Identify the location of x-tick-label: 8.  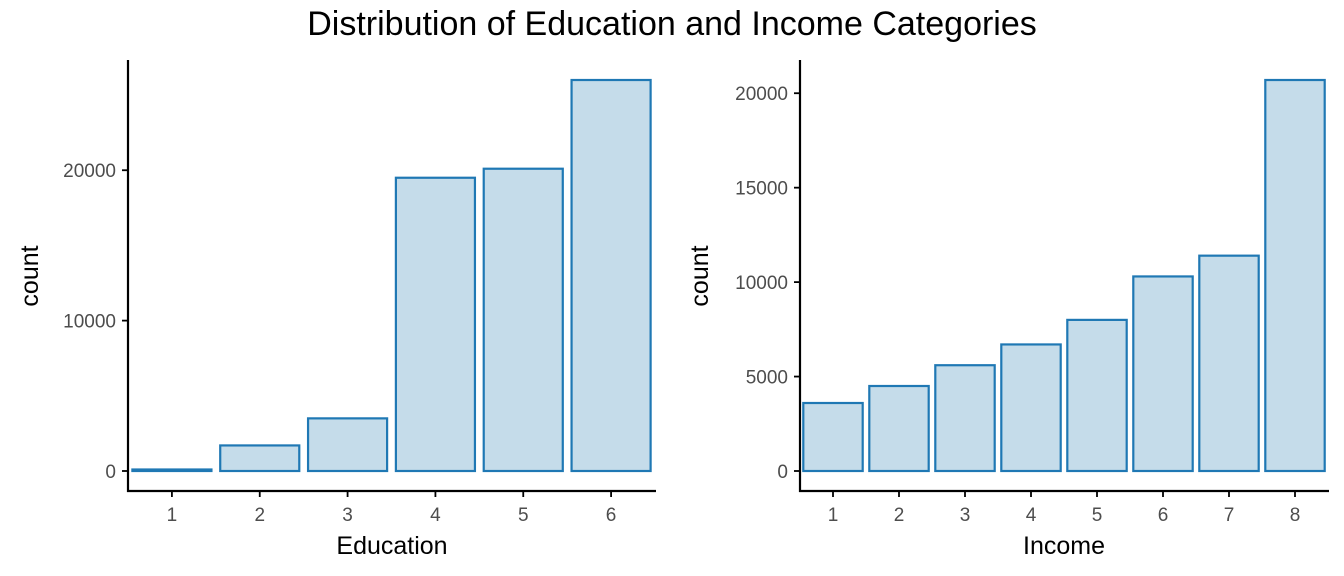
(1295, 515).